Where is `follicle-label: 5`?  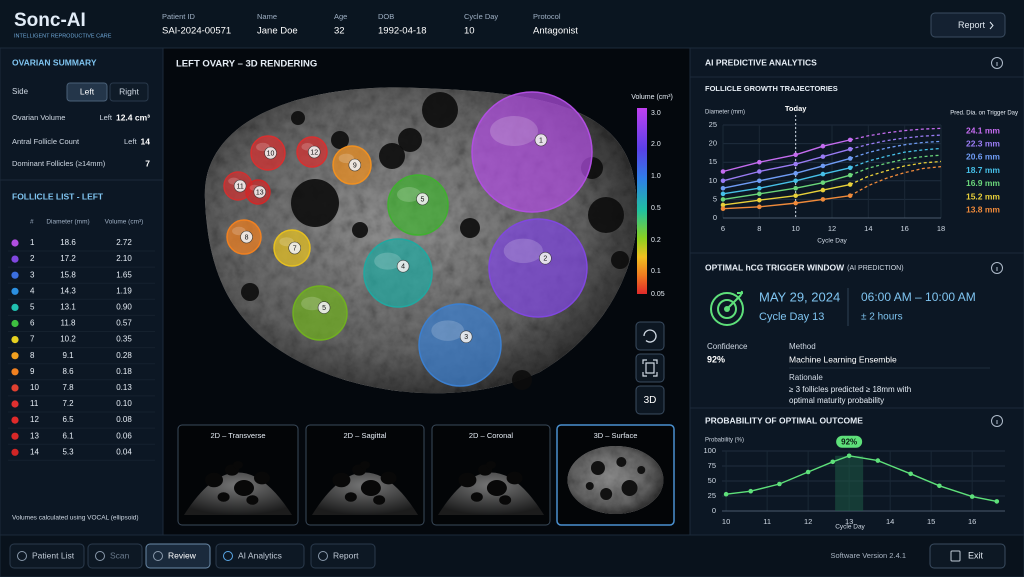 follicle-label: 5 is located at coordinates (423, 199).